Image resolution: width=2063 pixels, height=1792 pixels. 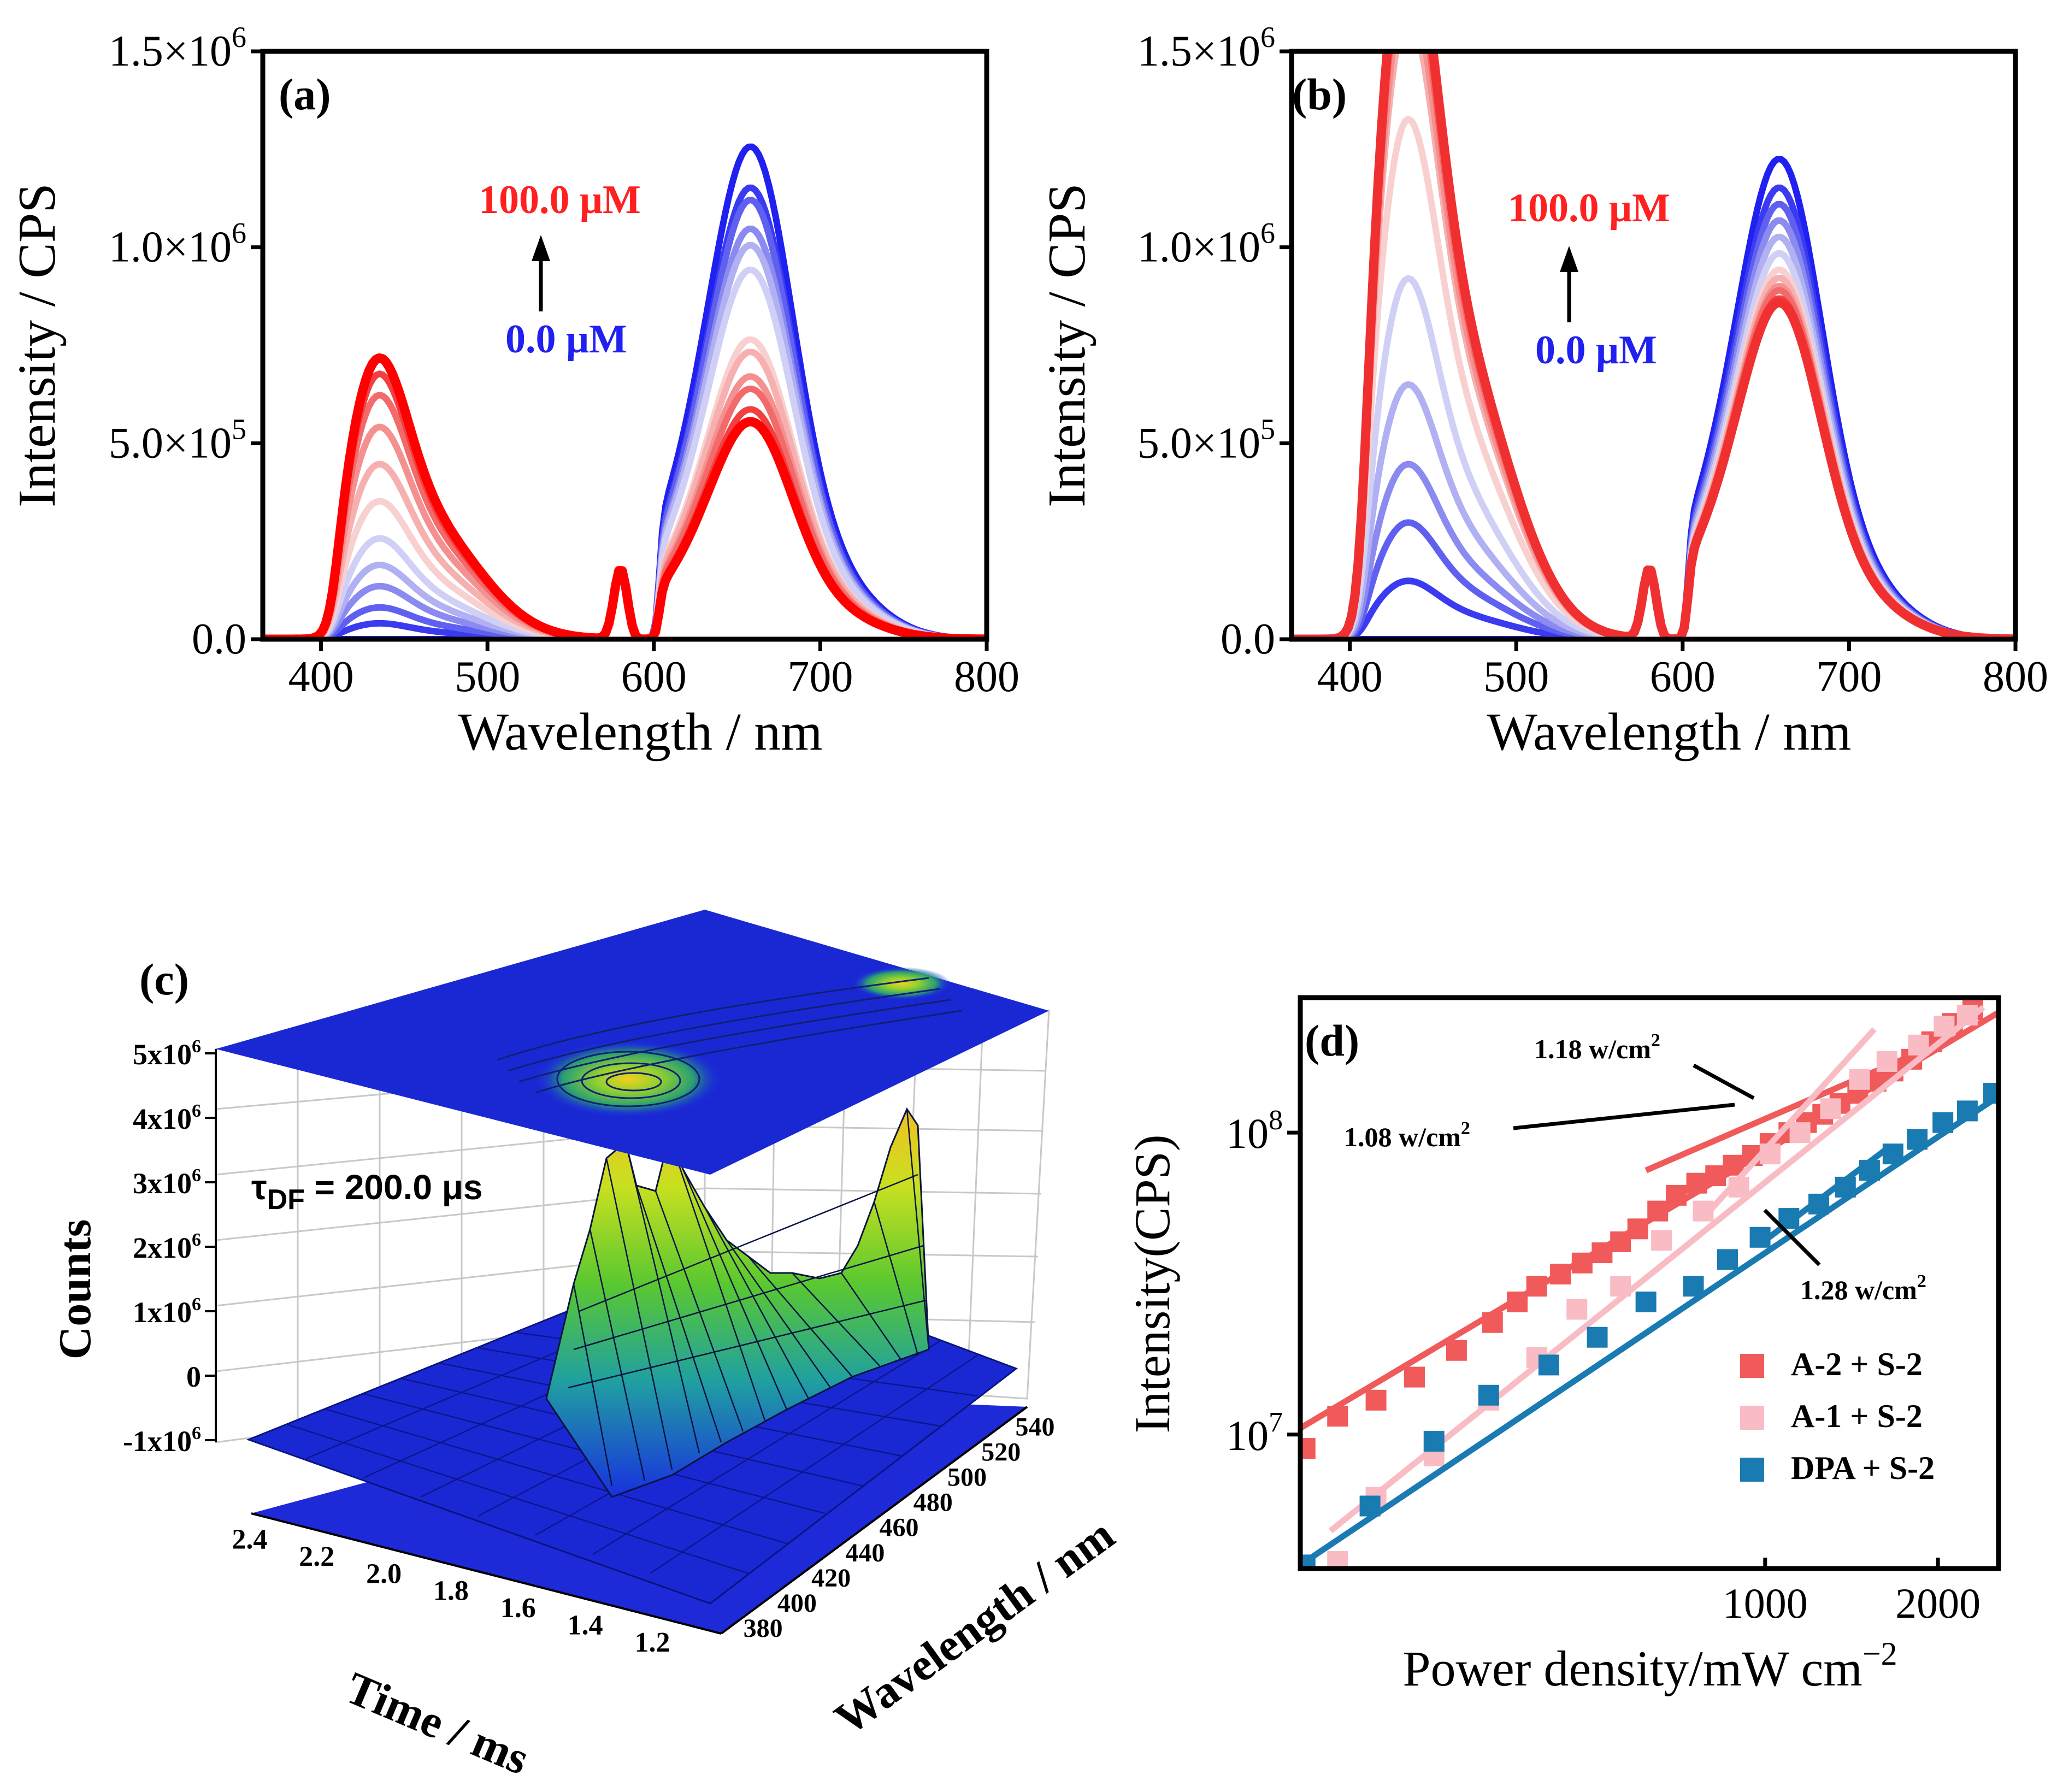 What do you see at coordinates (1792, 1237) in the screenshot?
I see `panel-d-threshold-1-28-pointer` at bounding box center [1792, 1237].